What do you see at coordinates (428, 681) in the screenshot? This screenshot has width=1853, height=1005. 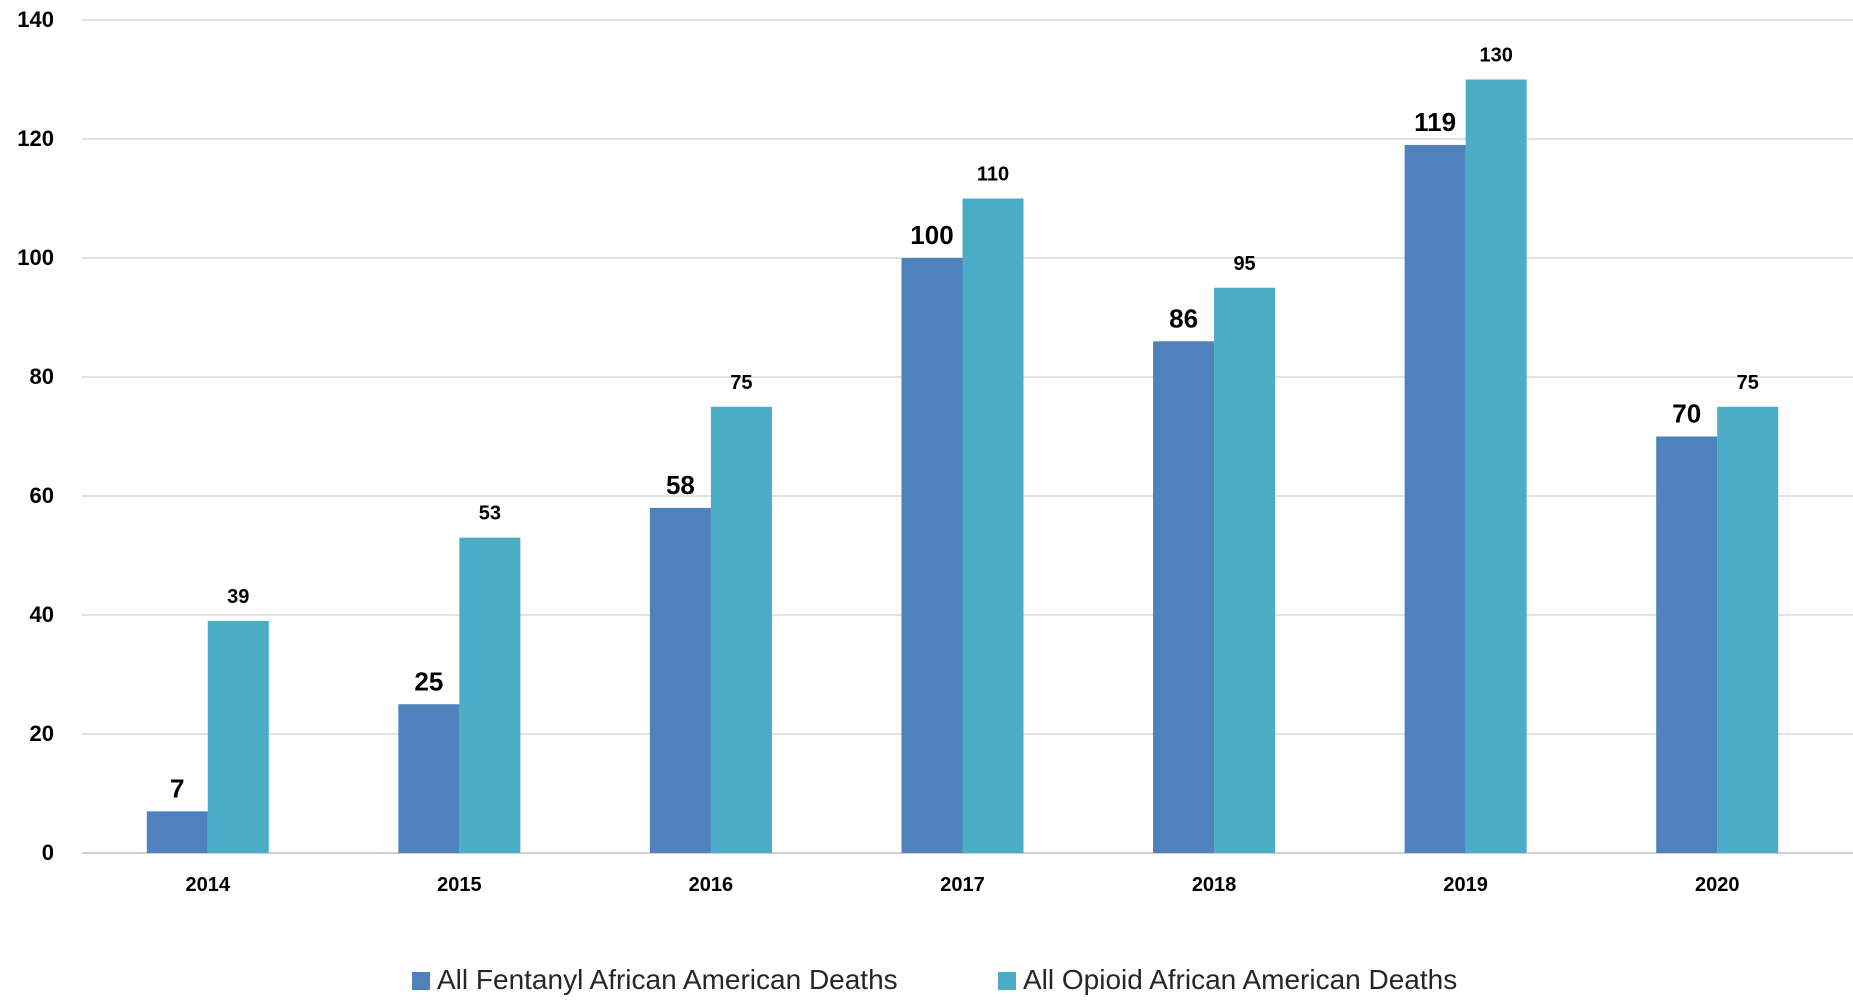 I see `data-label-series-1-2015: 25` at bounding box center [428, 681].